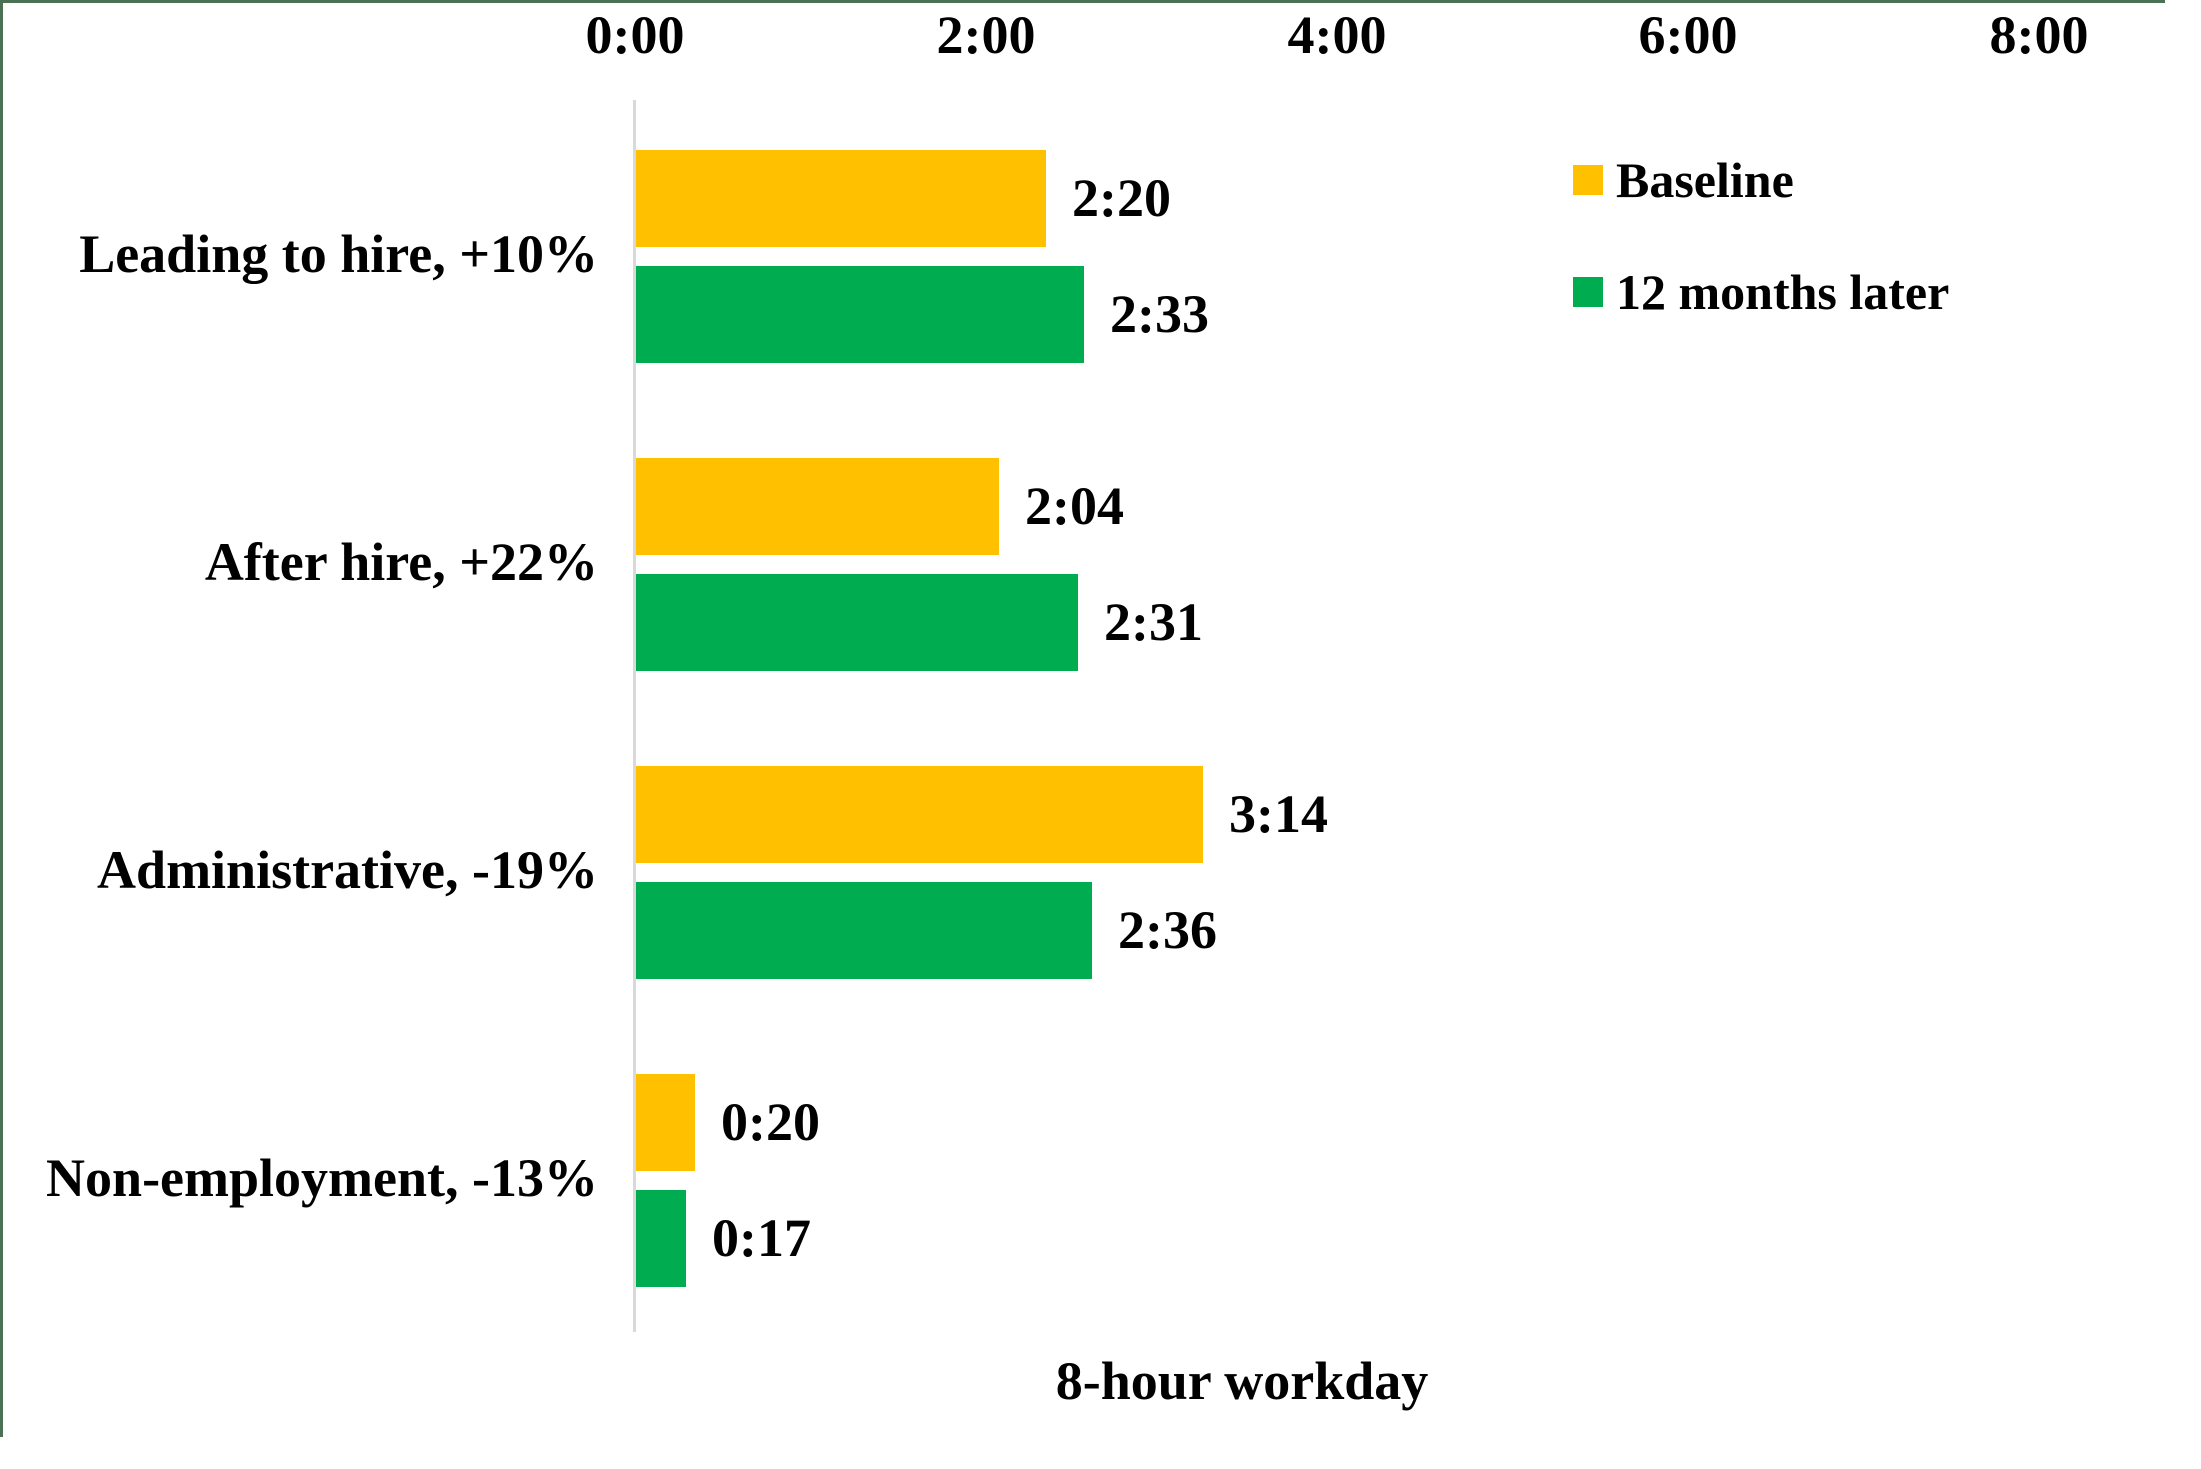 This screenshot has height=1469, width=2201. What do you see at coordinates (322, 1178) in the screenshot?
I see `category-label: Non-employment, -13%` at bounding box center [322, 1178].